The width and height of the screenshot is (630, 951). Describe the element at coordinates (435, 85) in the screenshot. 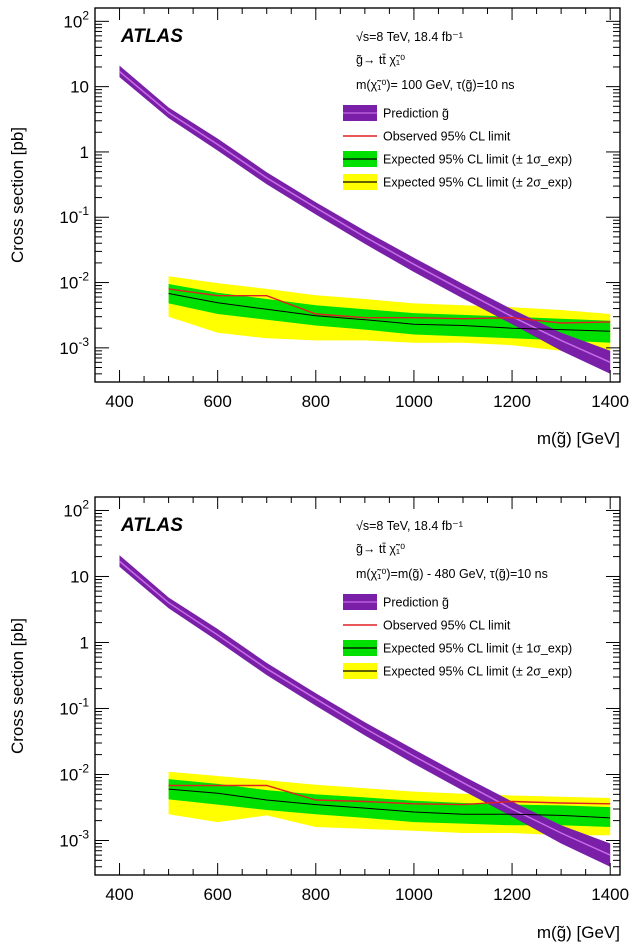

I see `annotation-mass: m(χ̃₁⁰)= 100 GeV, τ(g̃)=10 ns` at that location.